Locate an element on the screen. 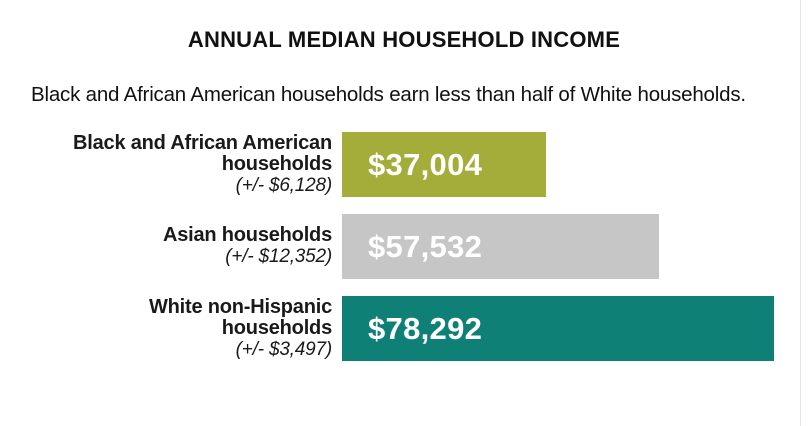 The height and width of the screenshot is (426, 808). margin-of-error-label: (+/- $3,497) is located at coordinates (284, 349).